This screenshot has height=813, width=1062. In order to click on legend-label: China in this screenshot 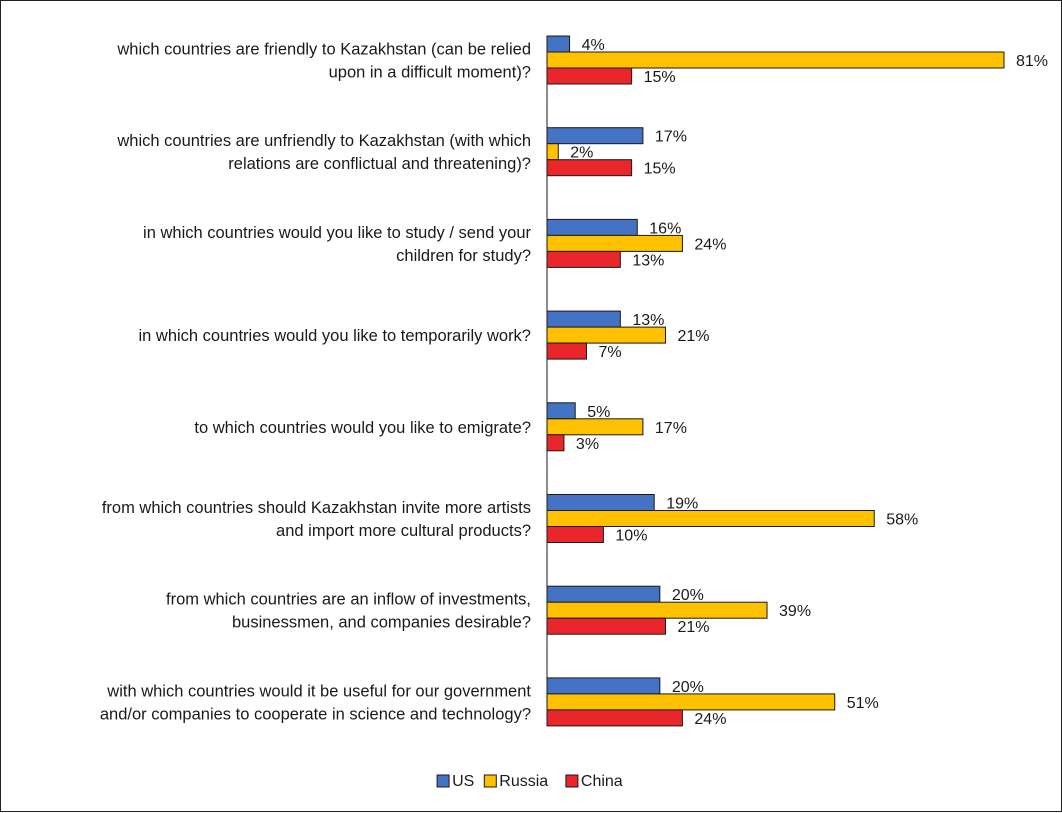, I will do `click(602, 781)`.